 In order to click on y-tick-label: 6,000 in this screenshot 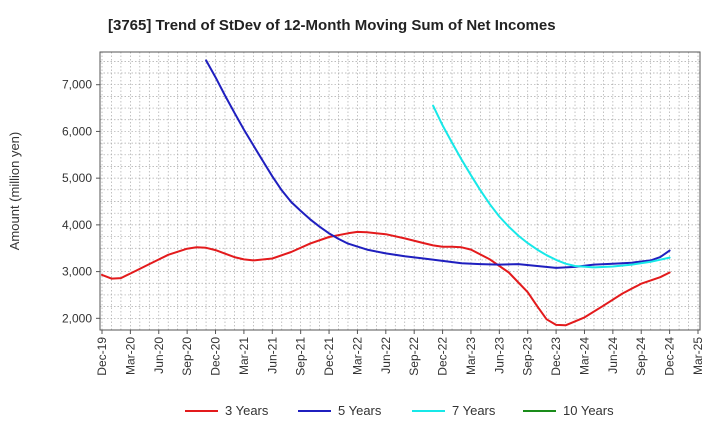, I will do `click(77, 131)`.